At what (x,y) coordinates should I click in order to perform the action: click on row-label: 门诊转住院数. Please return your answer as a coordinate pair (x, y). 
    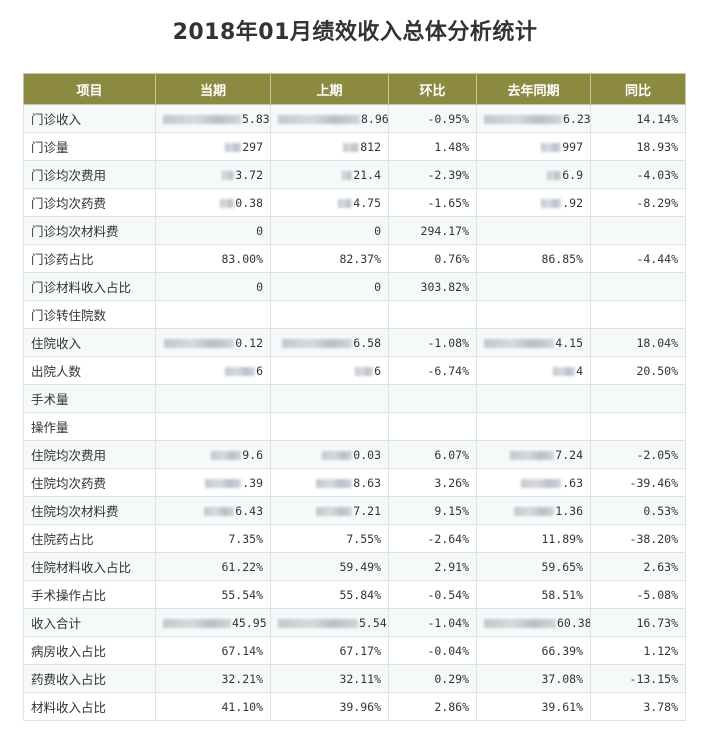
    Looking at the image, I should click on (89, 314).